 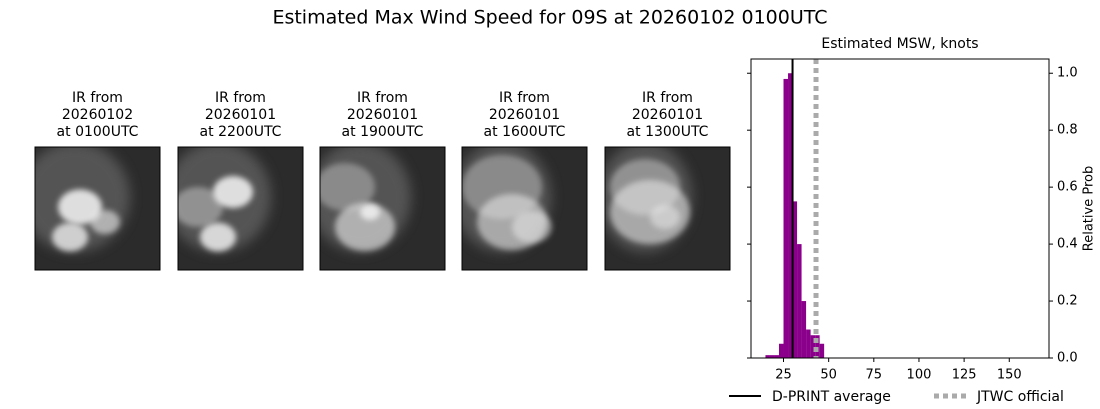 What do you see at coordinates (1009, 375) in the screenshot?
I see `x-tick-label: 150` at bounding box center [1009, 375].